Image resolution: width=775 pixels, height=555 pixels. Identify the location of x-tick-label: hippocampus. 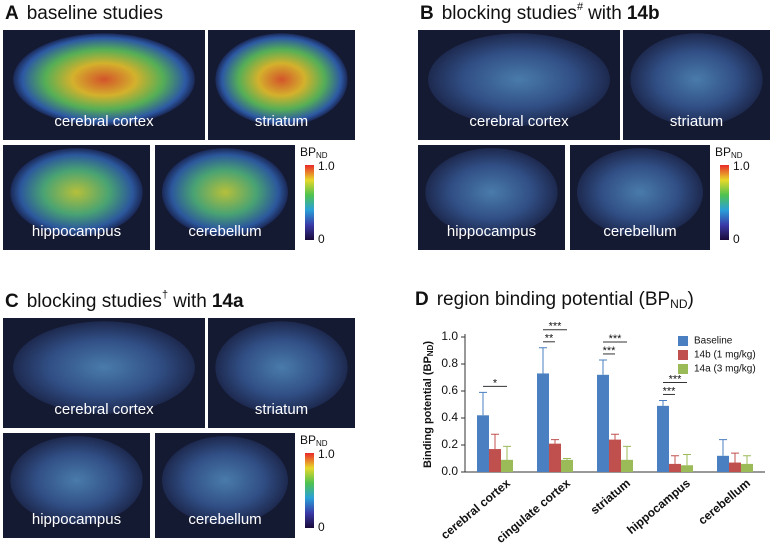
(658, 506).